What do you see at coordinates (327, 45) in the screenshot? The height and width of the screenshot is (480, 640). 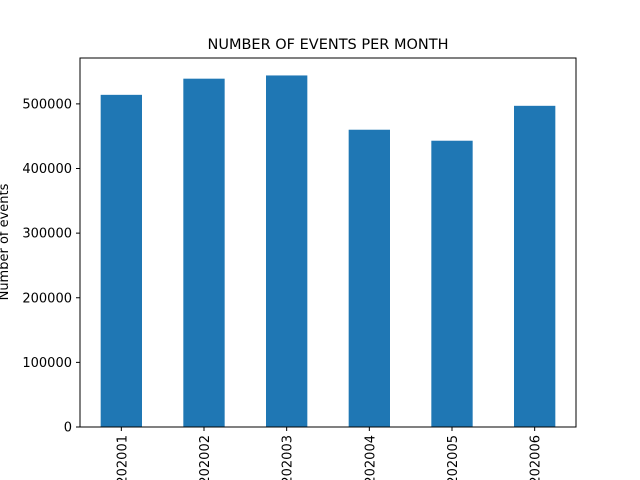 I see `chart-title: NUMBER OF EVENTS PER MONTH` at bounding box center [327, 45].